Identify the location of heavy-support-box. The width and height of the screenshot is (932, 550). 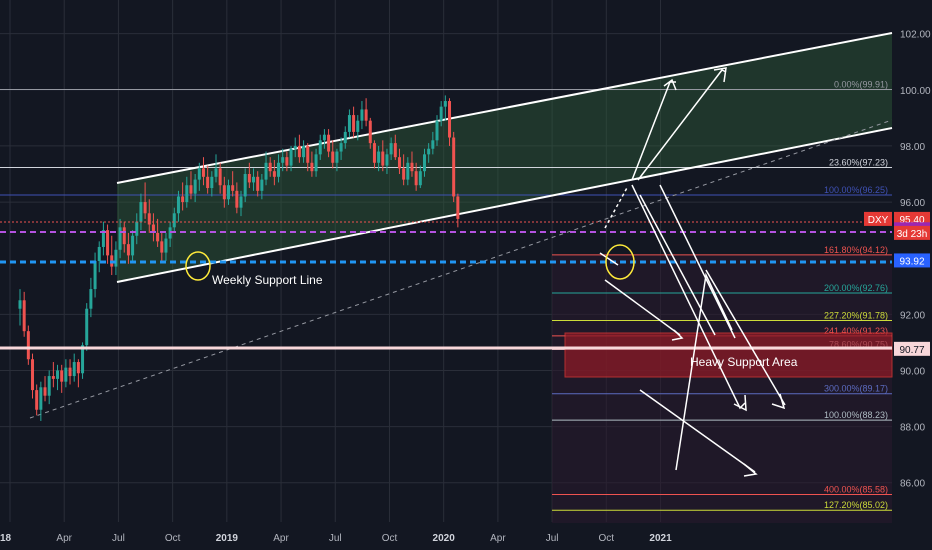
(728, 355).